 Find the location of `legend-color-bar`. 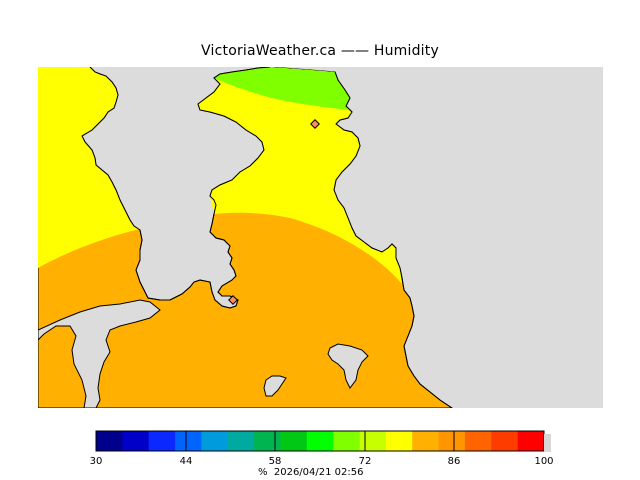

legend-color-bar is located at coordinates (320, 441).